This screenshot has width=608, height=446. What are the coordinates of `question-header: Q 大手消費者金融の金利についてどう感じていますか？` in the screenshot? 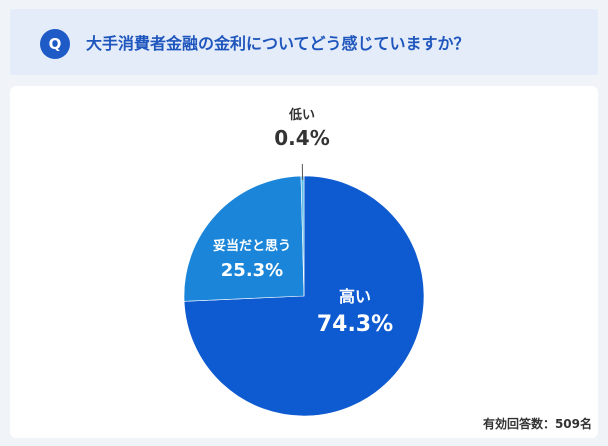 It's located at (304, 42).